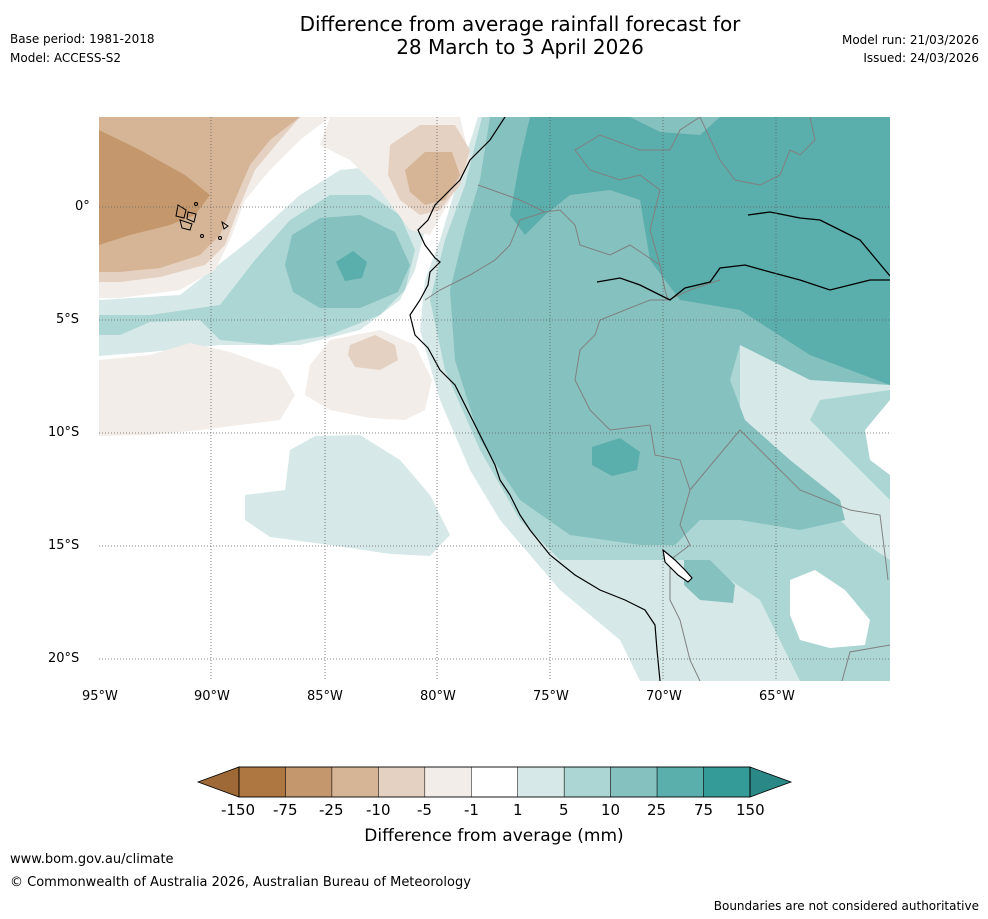 The height and width of the screenshot is (919, 988). I want to click on issued-text: Issued: 24/03/2026, so click(921, 58).